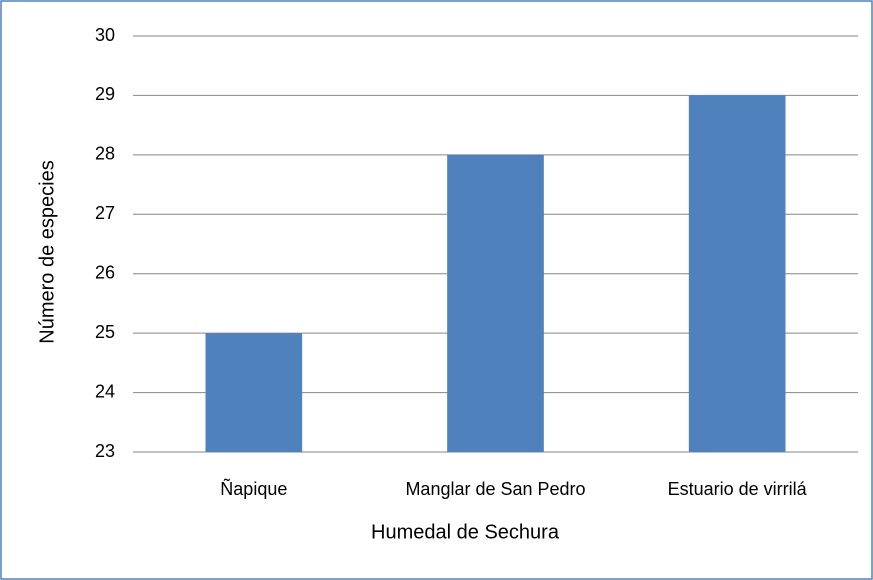  I want to click on x-axis-title: Humedal de Sechura, so click(465, 532).